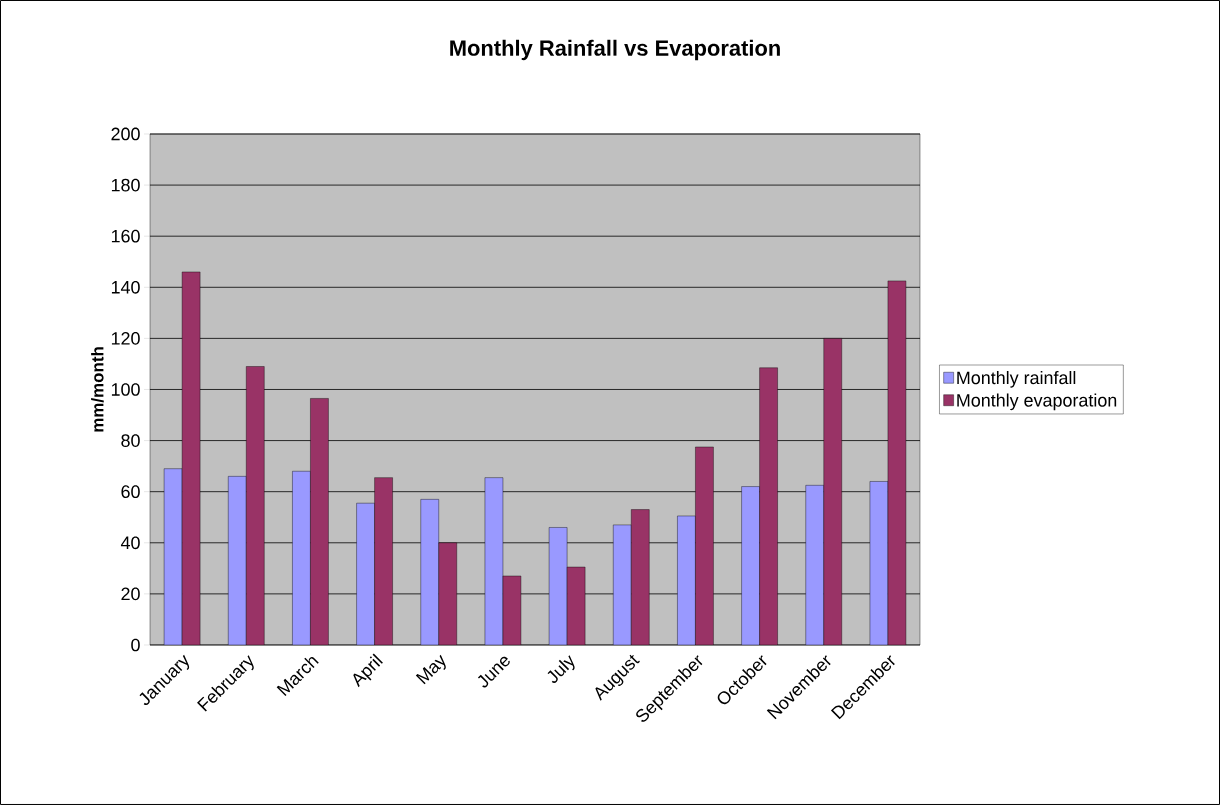 The image size is (1220, 805). I want to click on y-tick-label: 80, so click(130, 440).